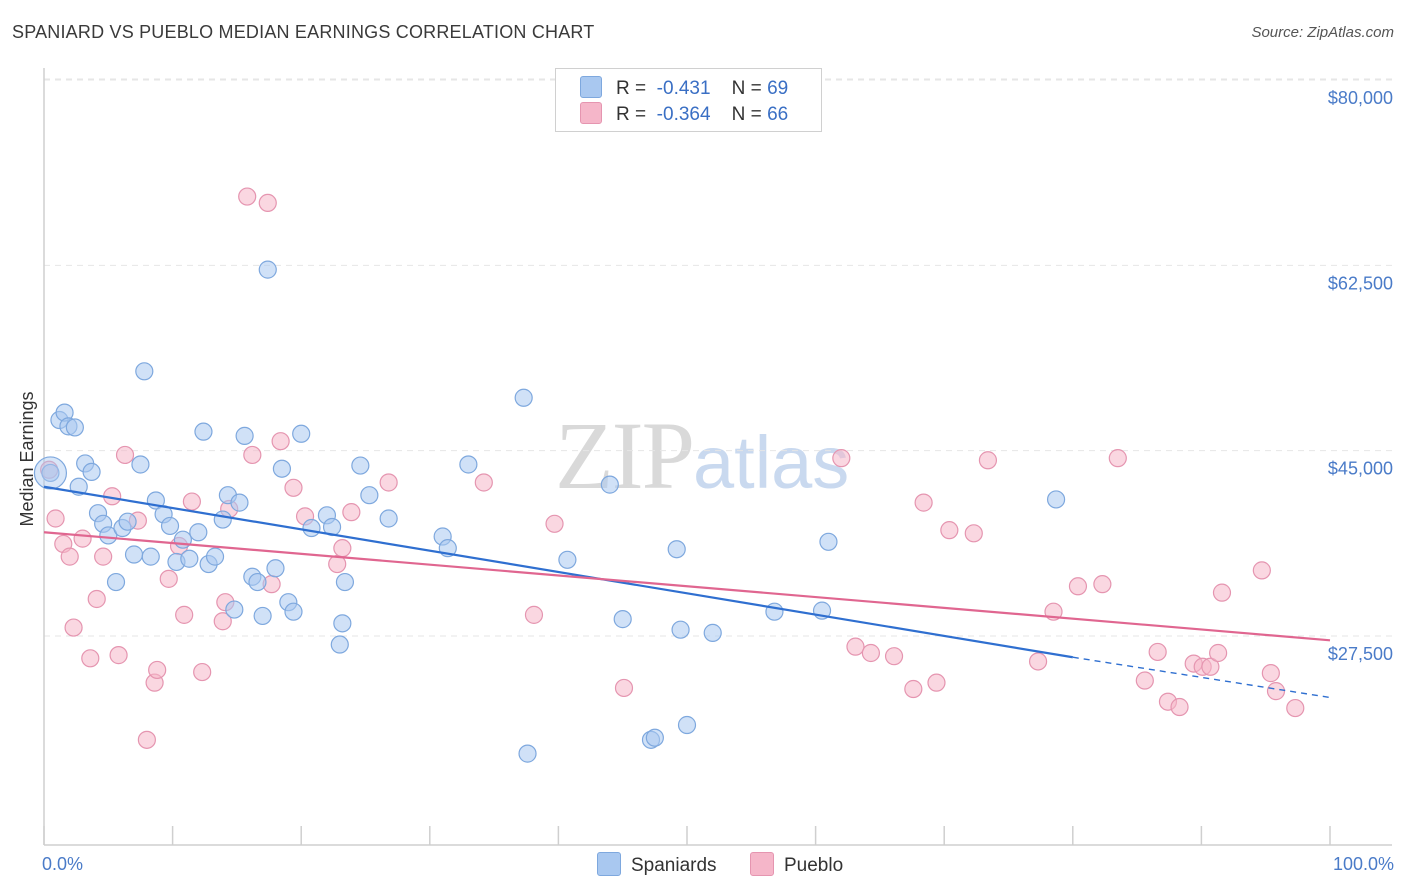  Describe the element at coordinates (609, 864) in the screenshot. I see `bottom-legend-swatch-spaniards` at that location.